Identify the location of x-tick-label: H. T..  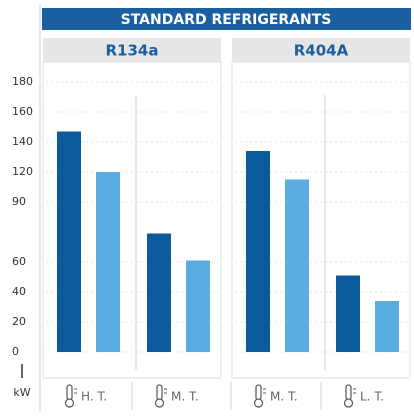
(94, 397).